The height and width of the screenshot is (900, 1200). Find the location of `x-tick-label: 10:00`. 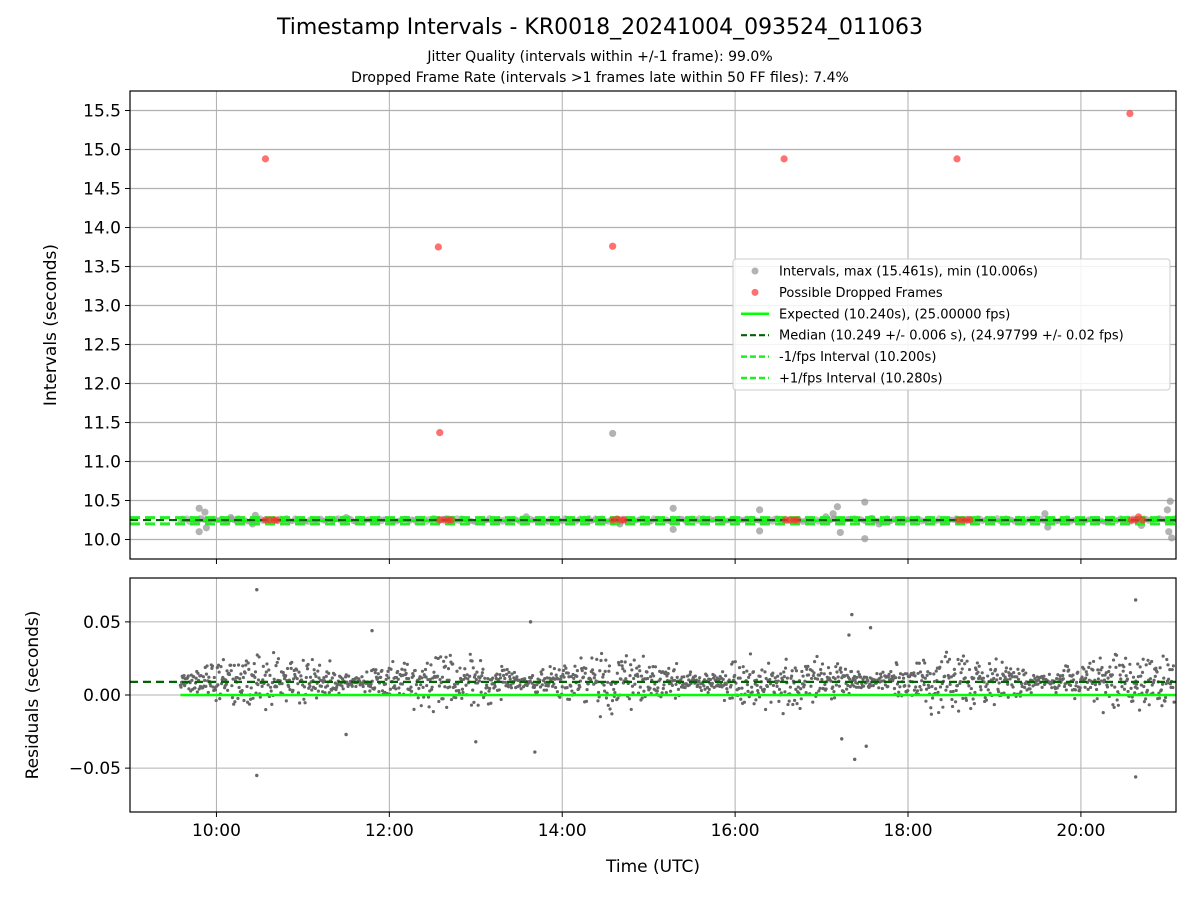

x-tick-label: 10:00 is located at coordinates (216, 831).